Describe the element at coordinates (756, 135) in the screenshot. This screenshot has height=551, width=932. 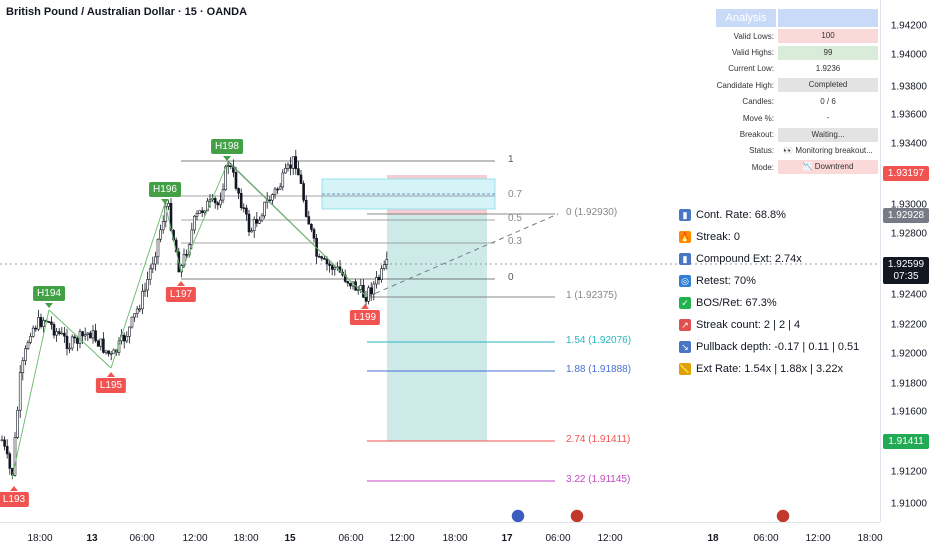
I see `analysis-key: Breakout:` at that location.